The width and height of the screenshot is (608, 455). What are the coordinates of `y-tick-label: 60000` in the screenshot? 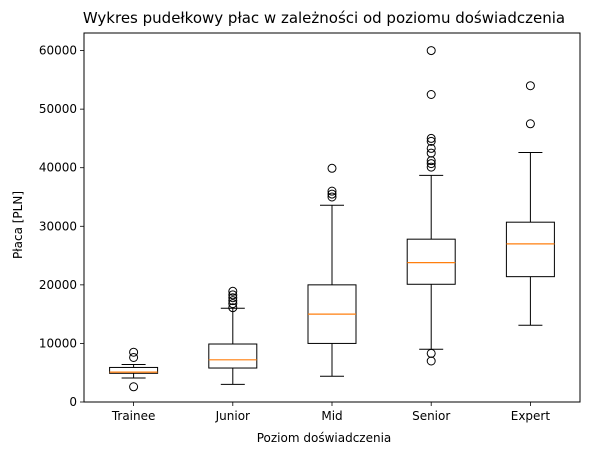 It's located at (58, 51).